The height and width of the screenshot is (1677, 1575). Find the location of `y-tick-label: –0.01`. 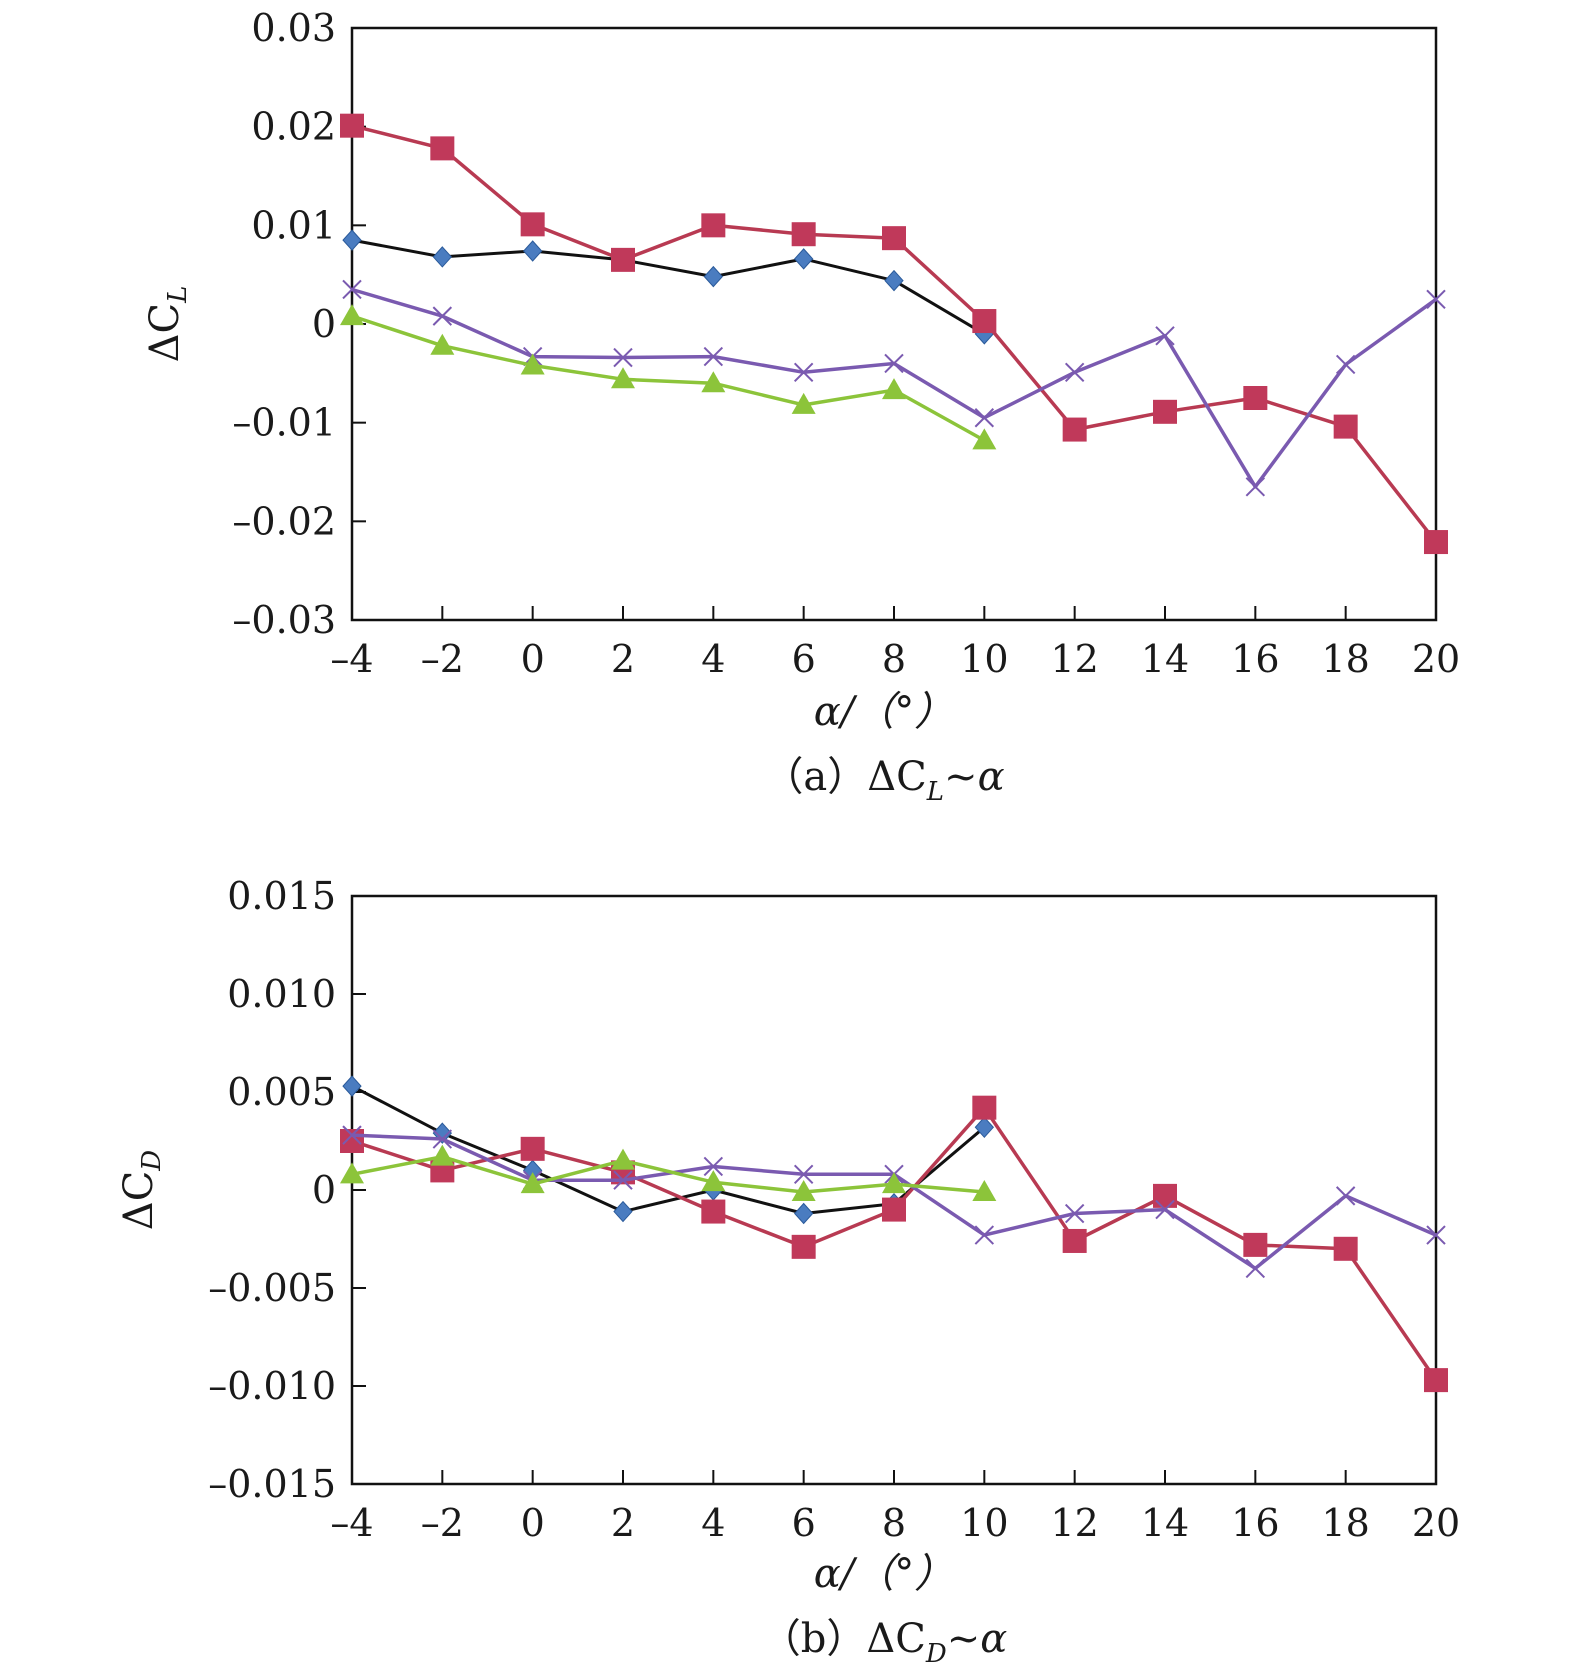

y-tick-label: –0.01 is located at coordinates (284, 423).